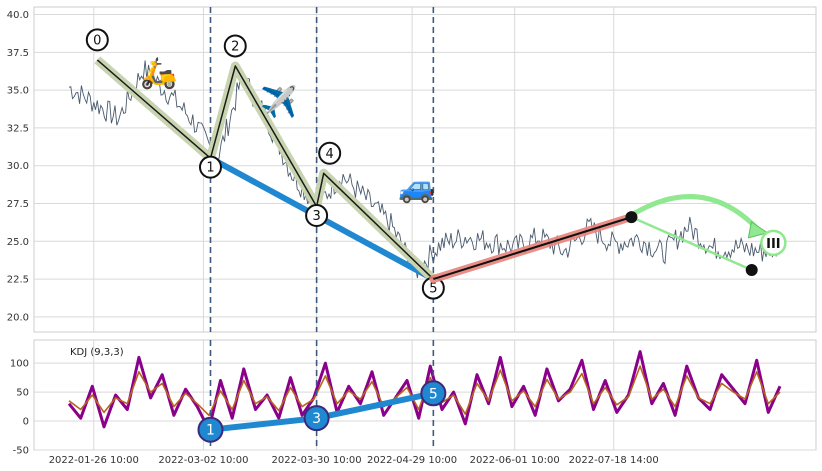 This screenshot has width=822, height=471. I want to click on x-tick-label: 2022-04-29 10:00, so click(412, 460).